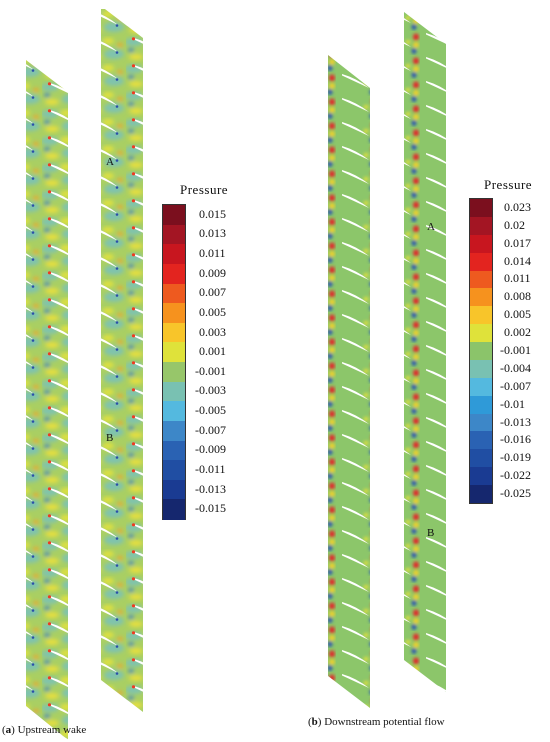 This screenshot has height=742, width=550. I want to click on panel-a-legend-tick-label: 0.009, so click(212, 272).